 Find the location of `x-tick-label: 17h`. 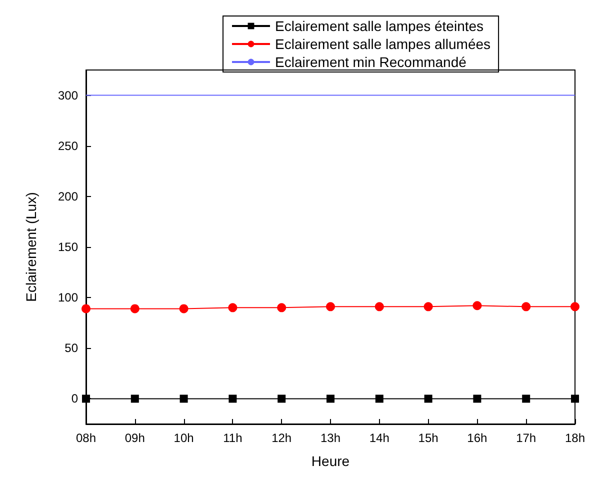

x-tick-label: 17h is located at coordinates (526, 438).